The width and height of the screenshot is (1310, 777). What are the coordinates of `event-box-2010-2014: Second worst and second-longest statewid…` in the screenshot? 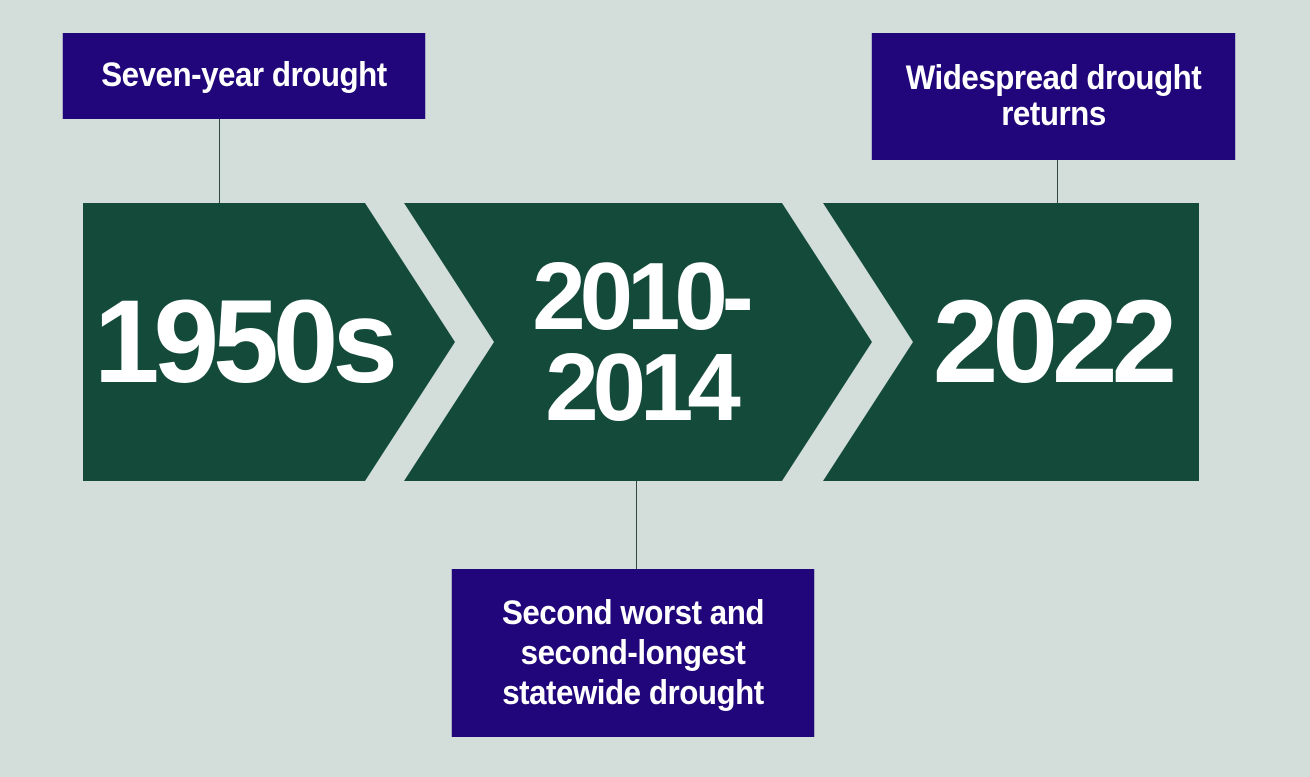 It's located at (633, 653).